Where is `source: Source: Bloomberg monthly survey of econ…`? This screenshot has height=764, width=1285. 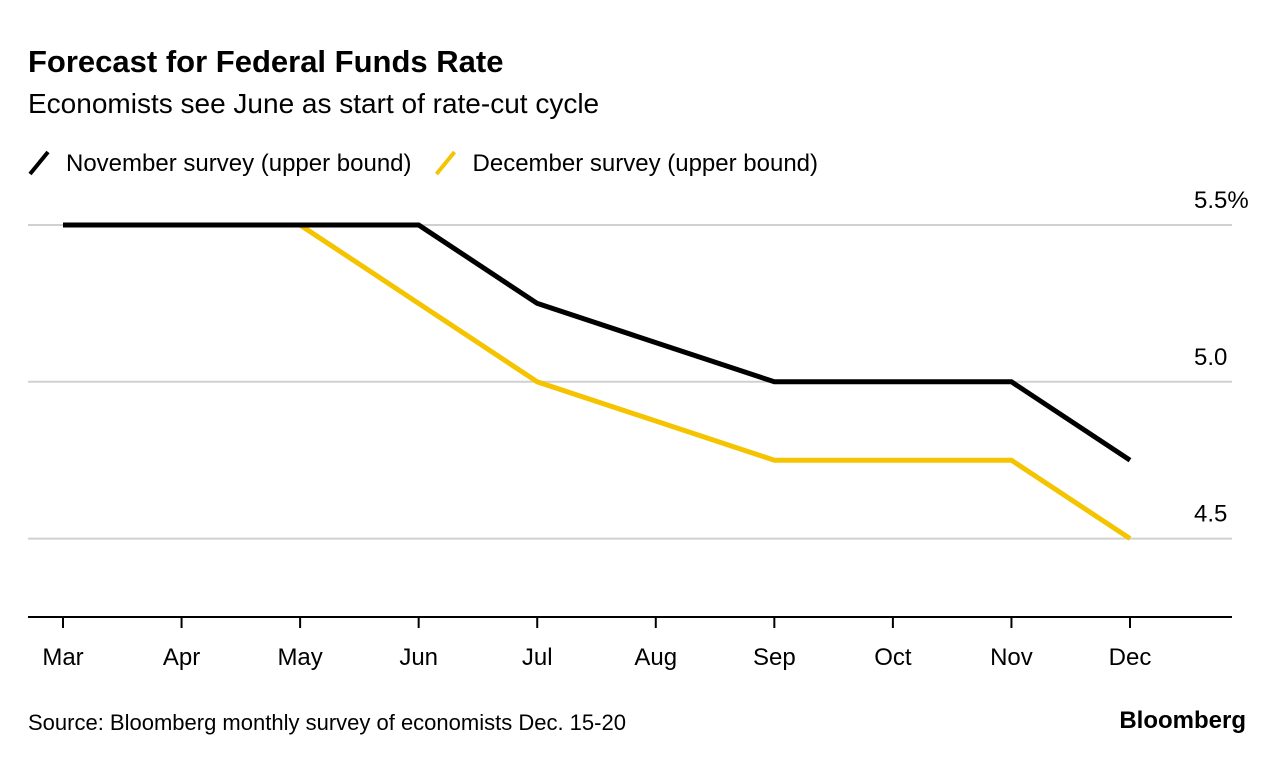
source: Source: Bloomberg monthly survey of econ… is located at coordinates (327, 722).